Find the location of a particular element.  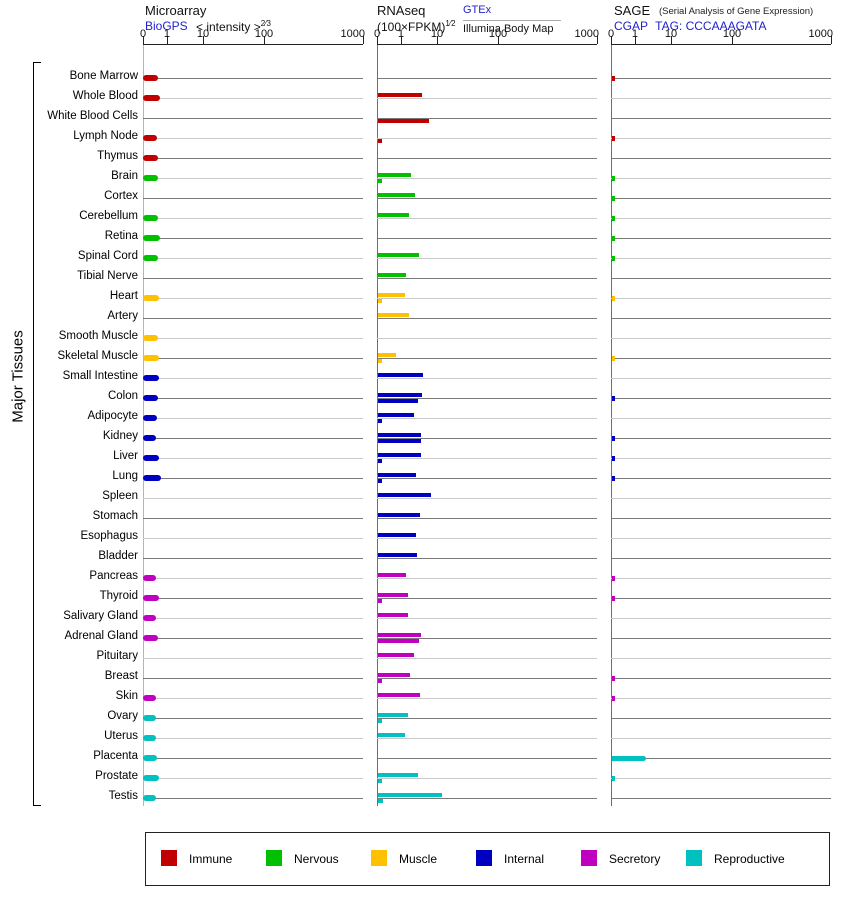

tissue-label: Salivary Gland is located at coordinates (100, 616).